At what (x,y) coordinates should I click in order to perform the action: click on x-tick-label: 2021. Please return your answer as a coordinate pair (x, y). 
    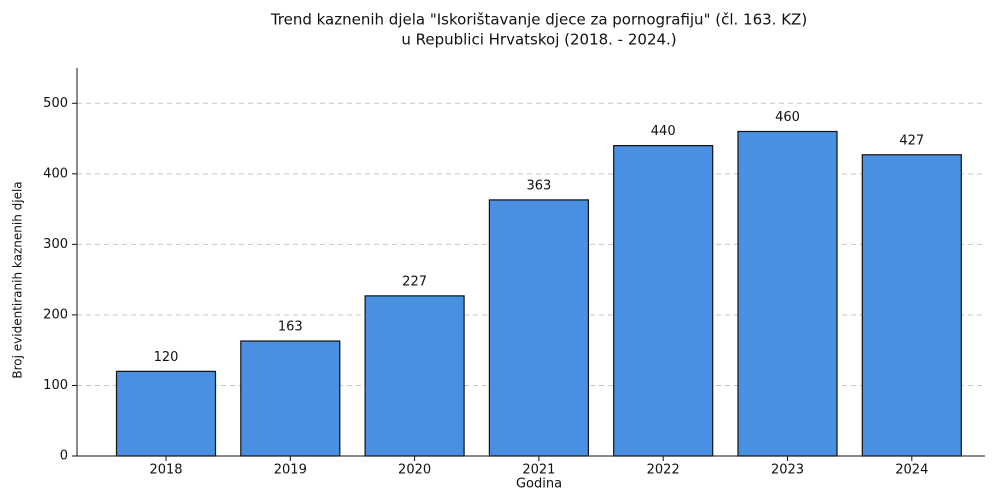
    Looking at the image, I should click on (538, 470).